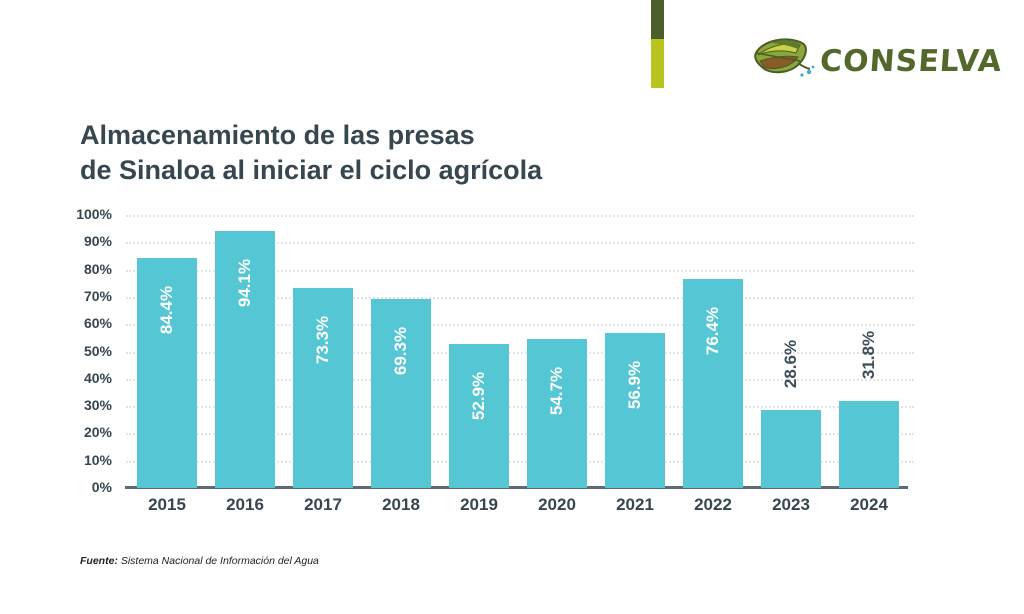 The width and height of the screenshot is (1024, 614). Describe the element at coordinates (97, 459) in the screenshot. I see `y-tick-label: 10%` at that location.